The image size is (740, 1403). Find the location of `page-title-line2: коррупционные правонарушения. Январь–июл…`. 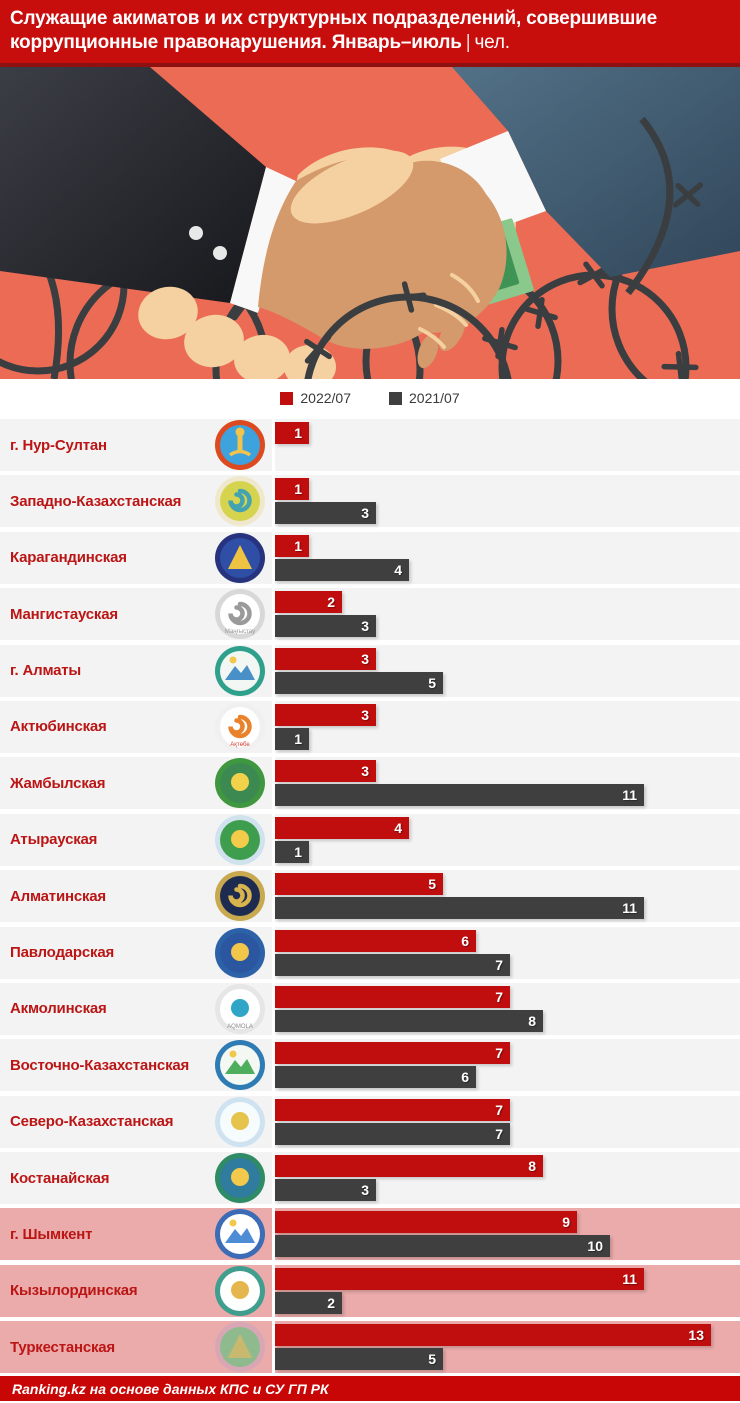

page-title-line2: коррупционные правонарушения. Январь–июл… is located at coordinates (260, 42).